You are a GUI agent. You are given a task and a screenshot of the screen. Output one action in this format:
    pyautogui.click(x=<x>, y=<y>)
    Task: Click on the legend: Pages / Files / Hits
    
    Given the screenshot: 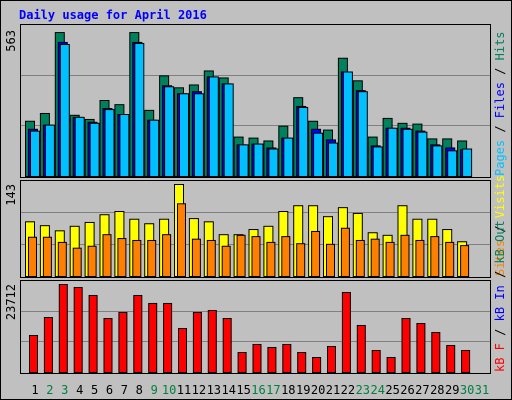 What is the action you would take?
    pyautogui.click(x=500, y=103)
    